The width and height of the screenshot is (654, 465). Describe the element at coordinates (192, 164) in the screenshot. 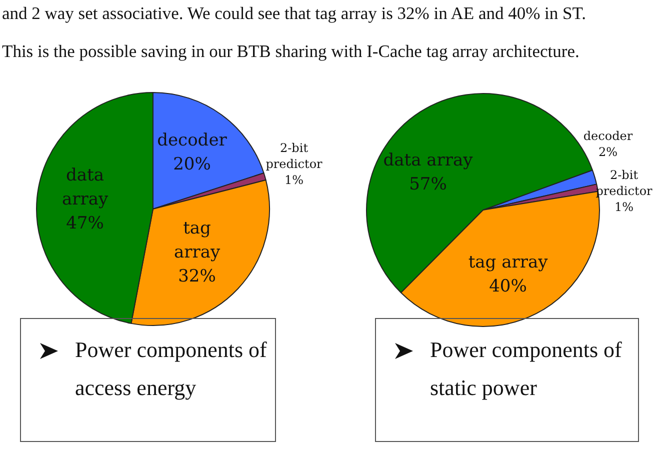

I see `data-label: 20%` at that location.